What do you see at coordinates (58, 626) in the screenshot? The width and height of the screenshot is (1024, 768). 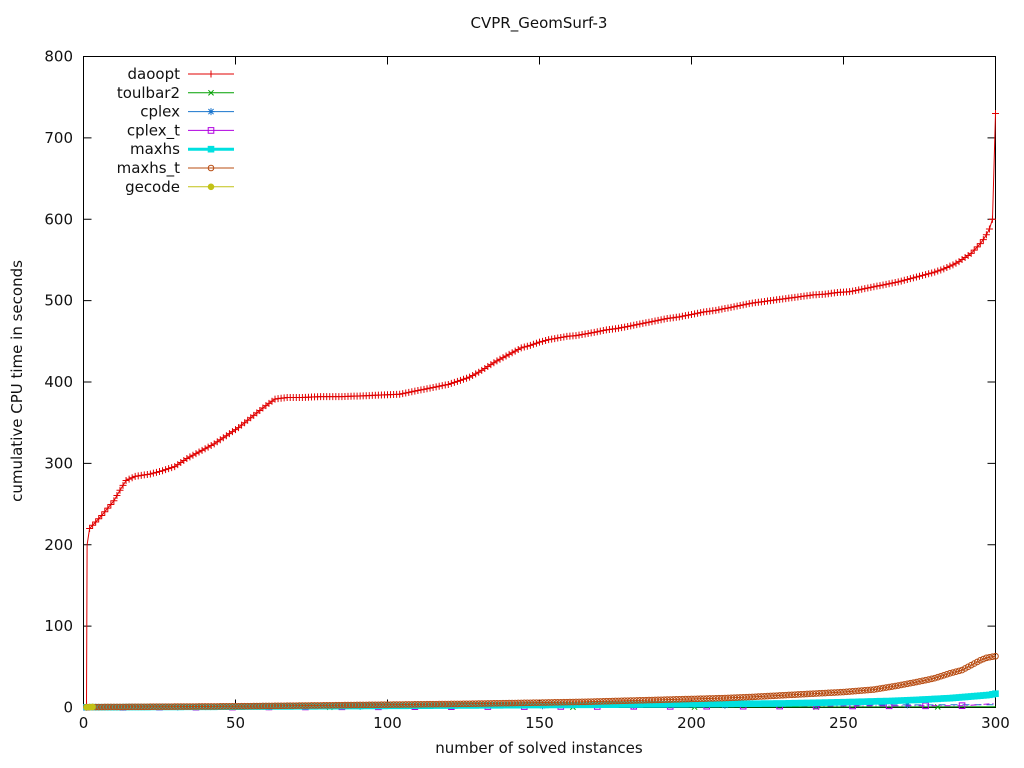 I see `y-tick-label: 100` at bounding box center [58, 626].